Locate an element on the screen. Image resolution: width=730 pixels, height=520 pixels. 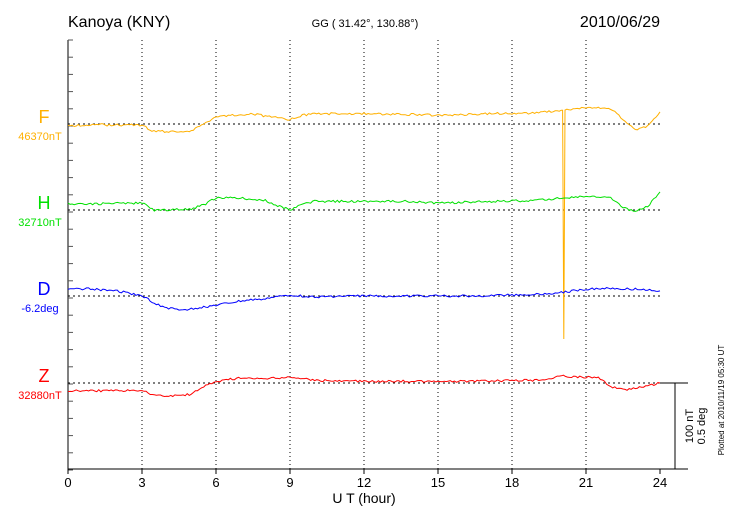
x-tick-label: 21 is located at coordinates (586, 482).